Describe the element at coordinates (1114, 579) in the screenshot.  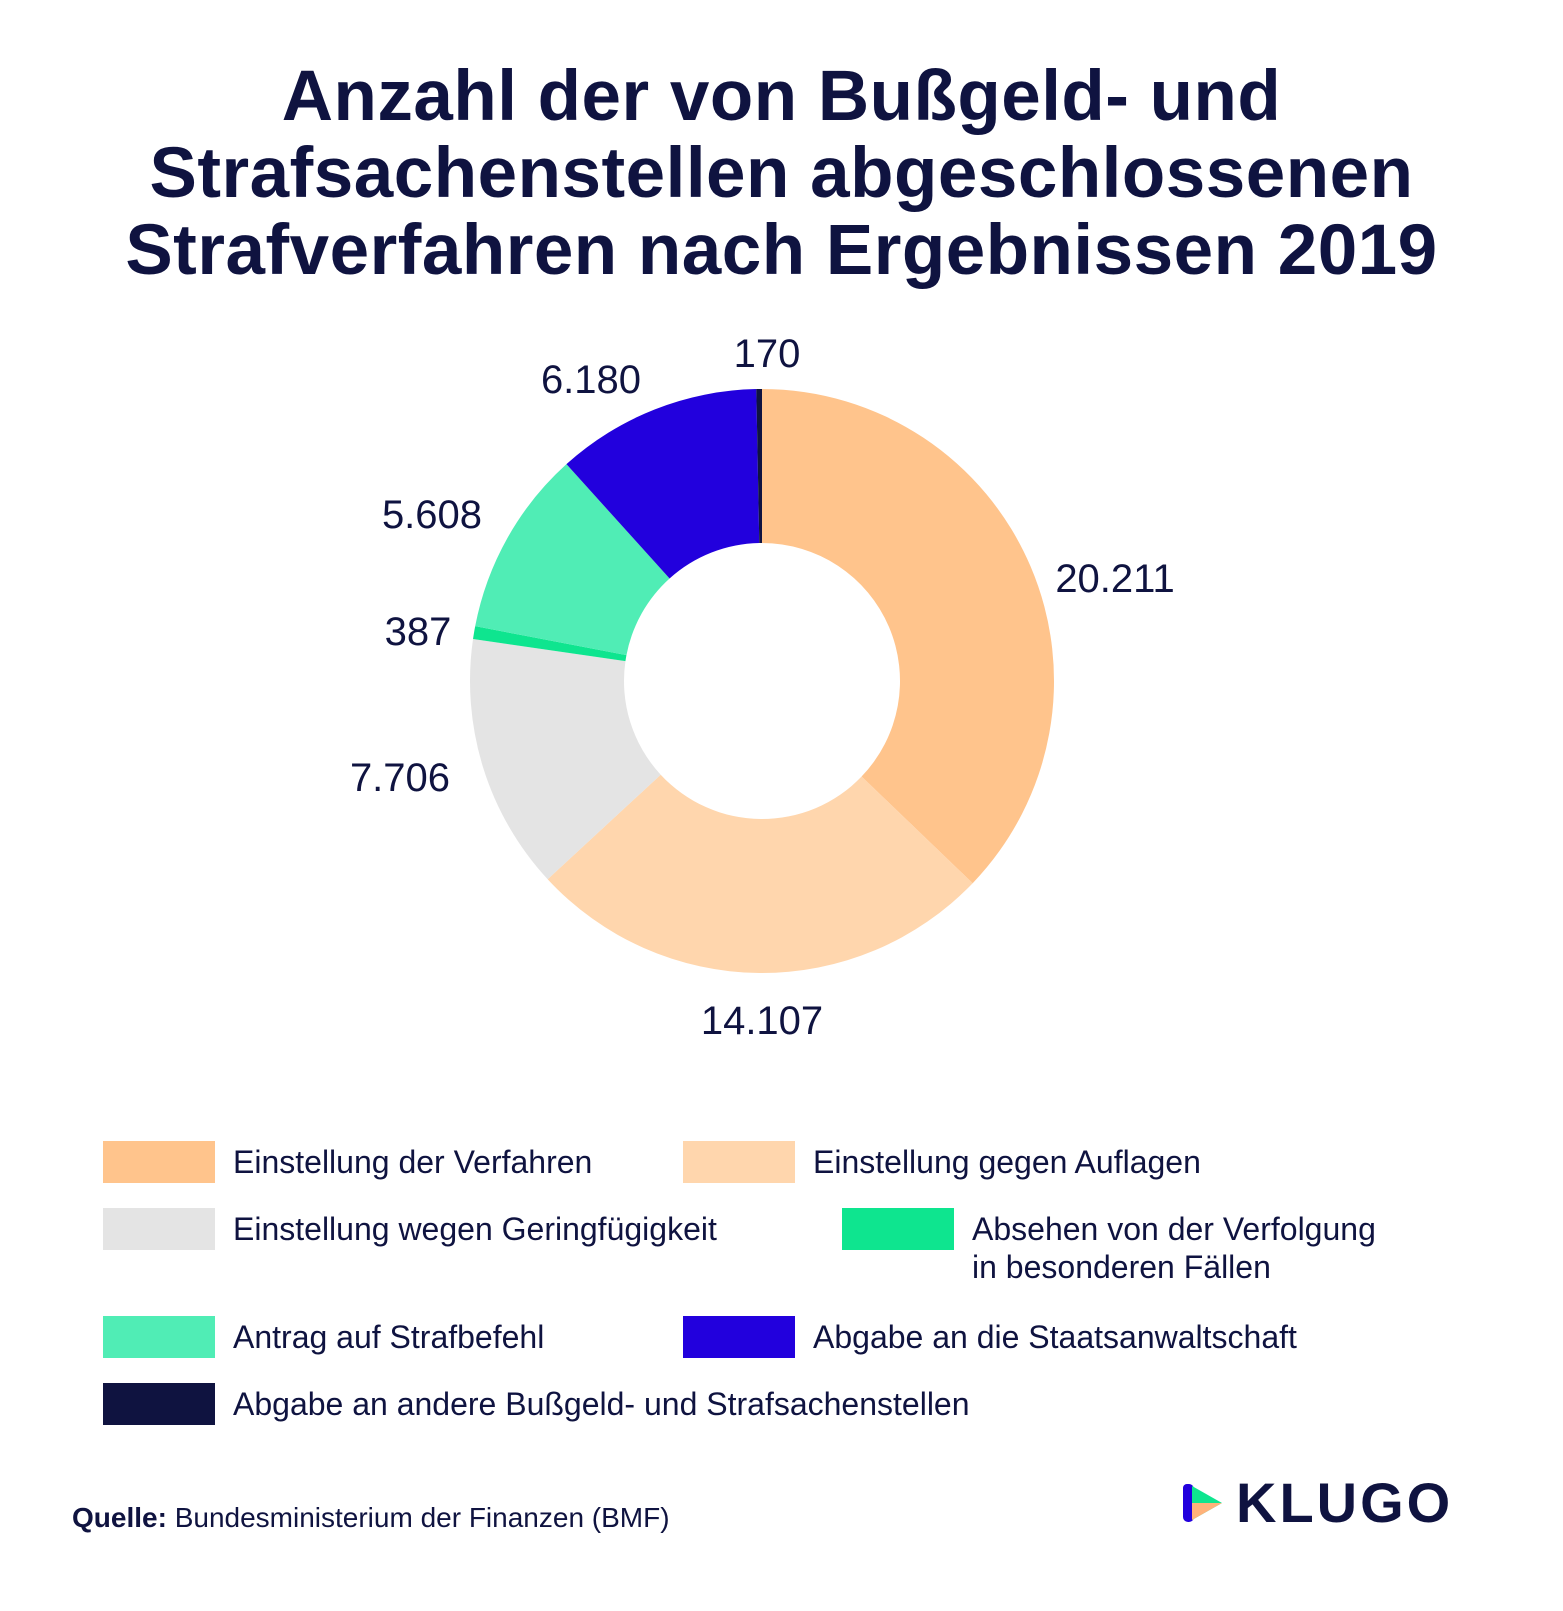
I see `slice-value-label: 20.211` at that location.